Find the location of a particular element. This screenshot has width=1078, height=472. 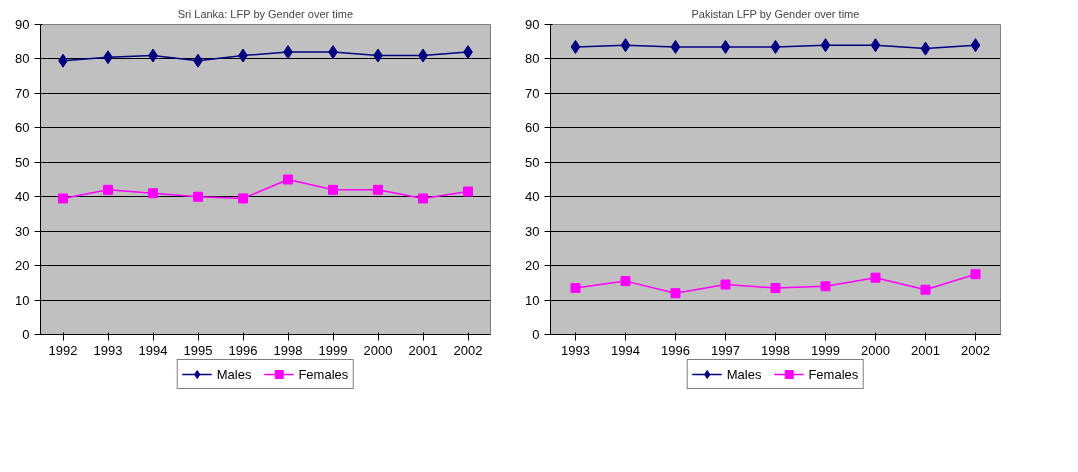

x-tick-label: 1995 is located at coordinates (198, 350).